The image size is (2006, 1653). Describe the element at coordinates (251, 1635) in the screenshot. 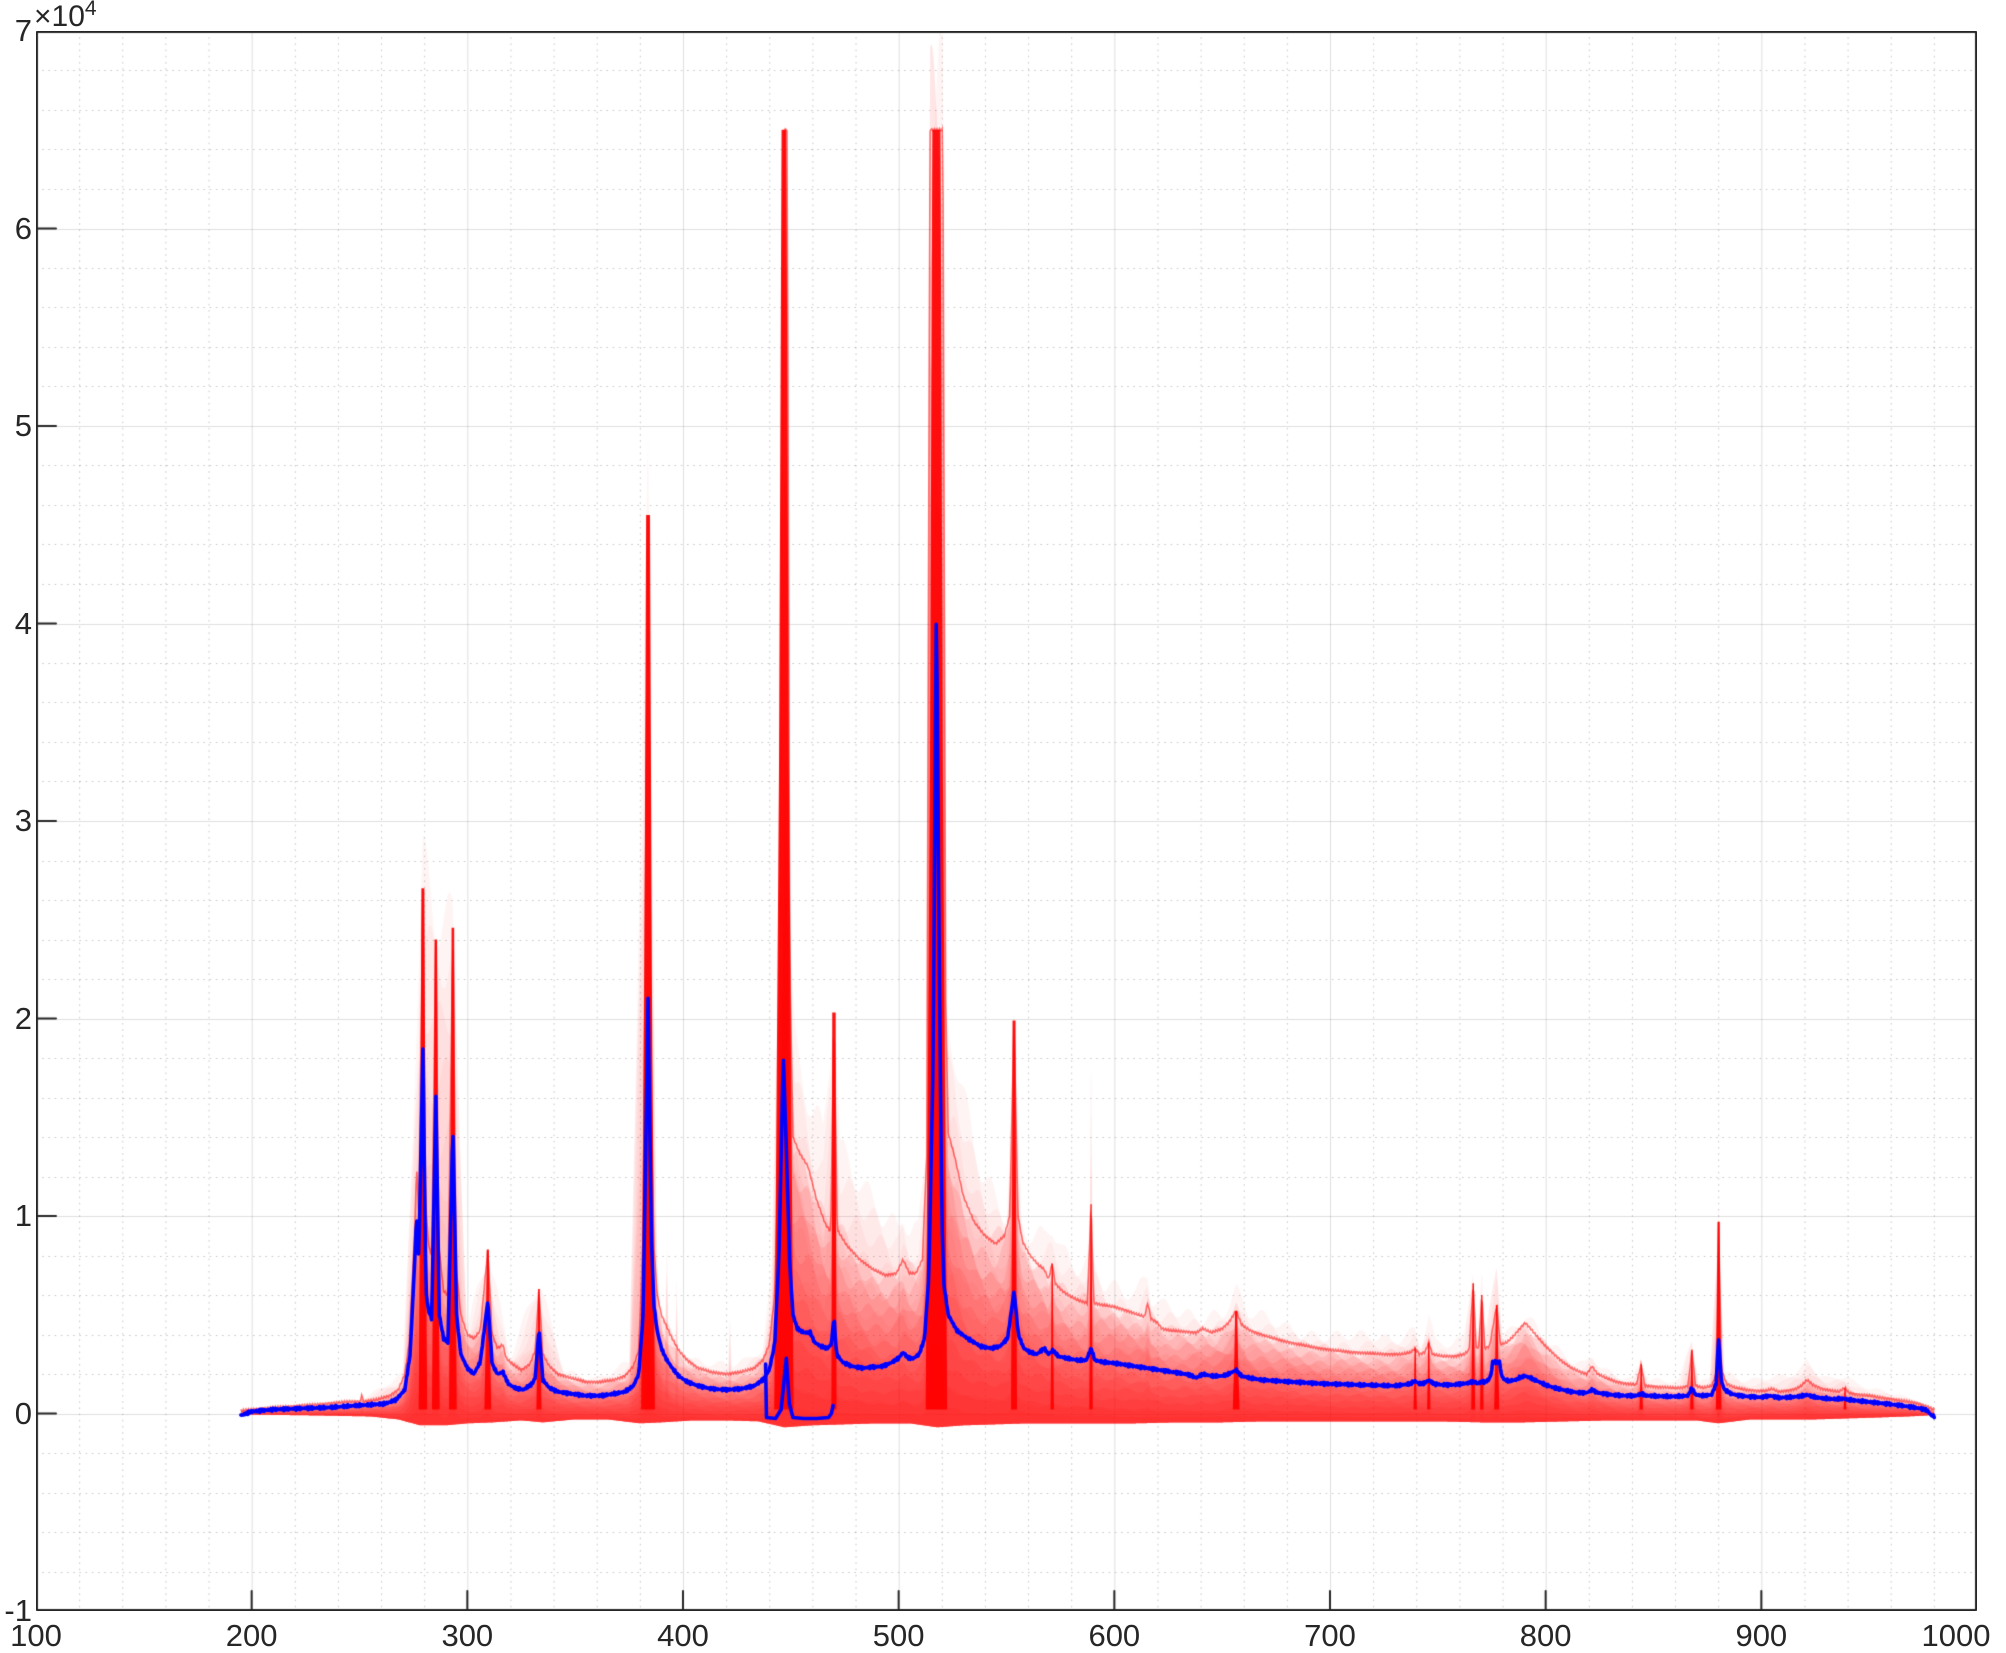

I see `x-tick-label: 200` at that location.